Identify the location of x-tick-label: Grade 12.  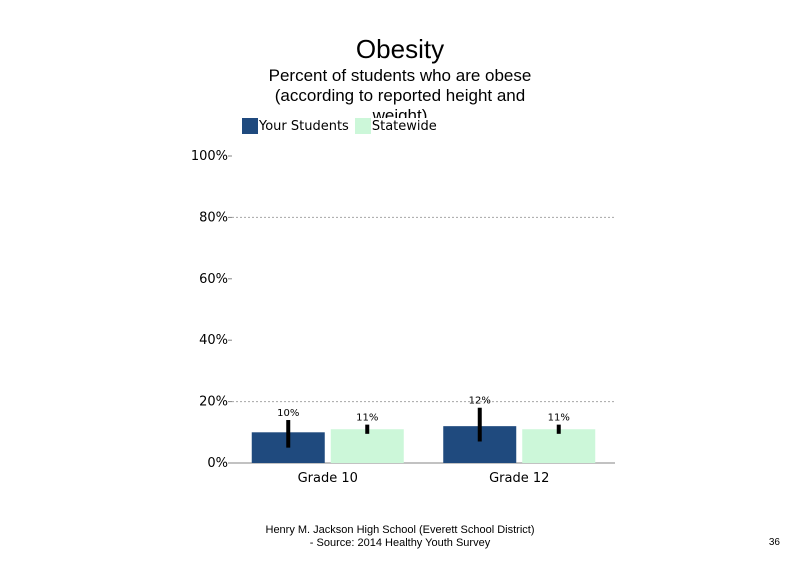
(519, 478).